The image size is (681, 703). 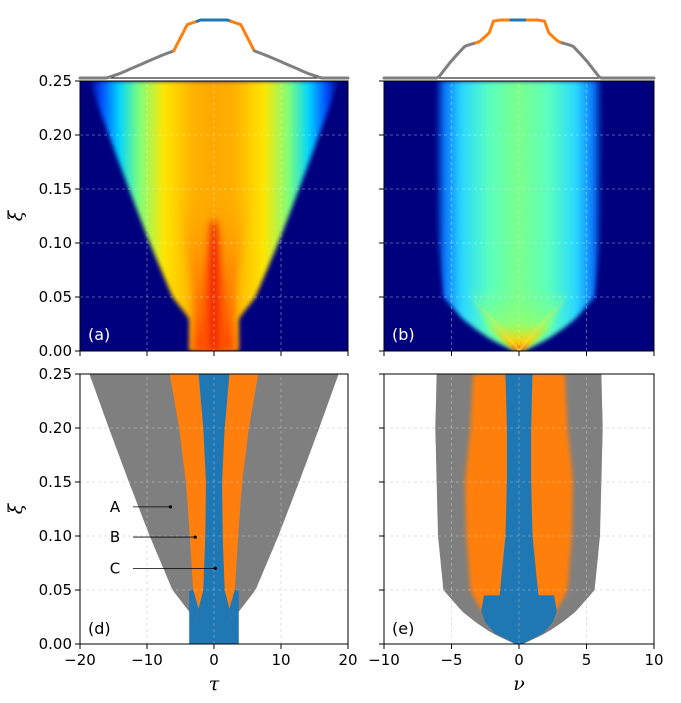 What do you see at coordinates (403, 628) in the screenshot?
I see `panel-e-label: (e)` at bounding box center [403, 628].